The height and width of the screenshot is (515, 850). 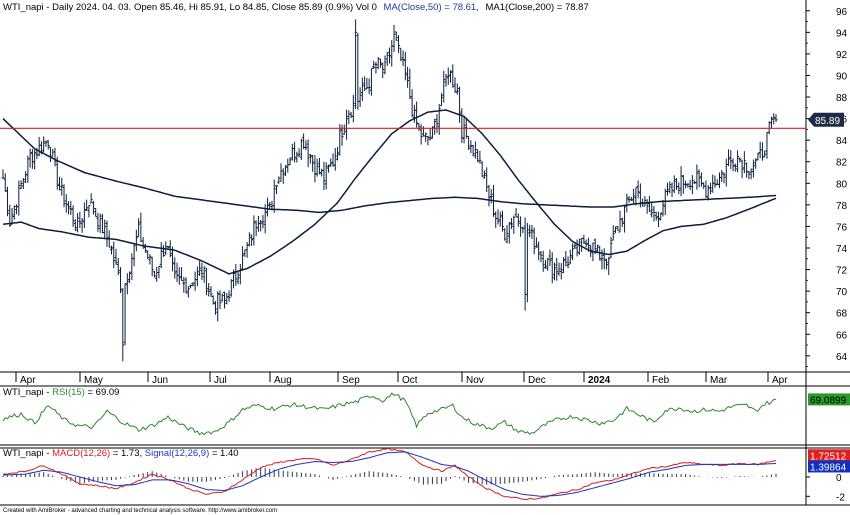 What do you see at coordinates (842, 335) in the screenshot?
I see `price-y-label: 66` at bounding box center [842, 335].